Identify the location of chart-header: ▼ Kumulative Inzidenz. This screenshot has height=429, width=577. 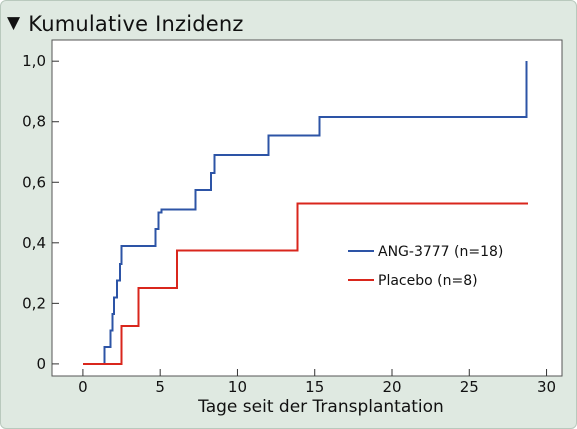
(125, 24).